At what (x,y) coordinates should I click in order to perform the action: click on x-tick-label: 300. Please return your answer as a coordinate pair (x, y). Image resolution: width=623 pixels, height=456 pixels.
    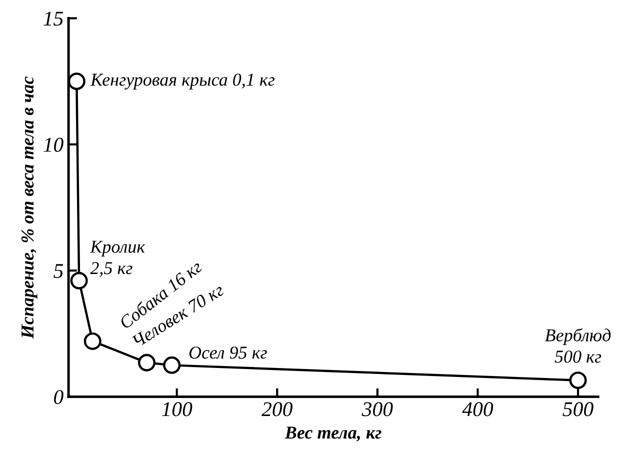
    Looking at the image, I should click on (377, 409).